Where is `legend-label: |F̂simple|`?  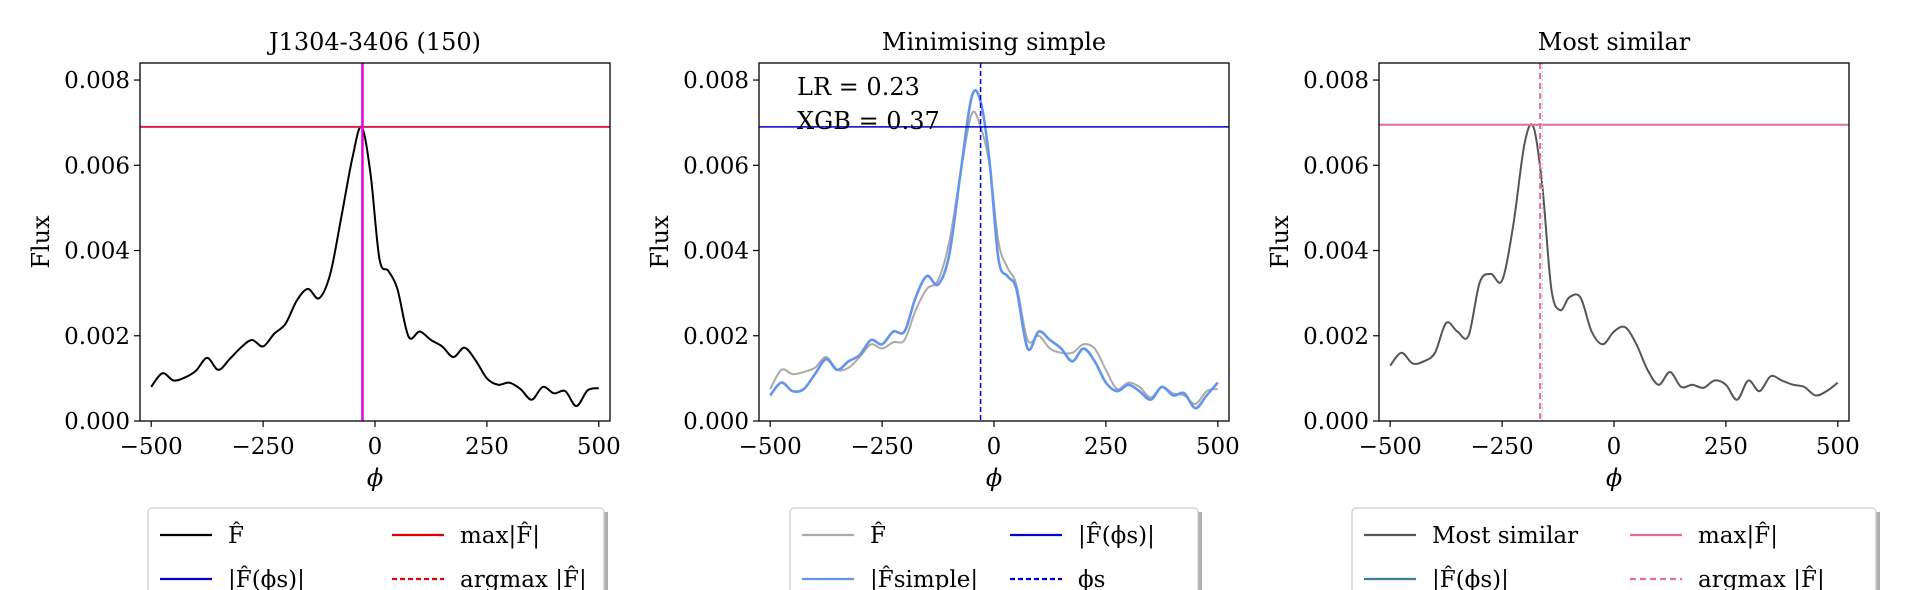
legend-label: |F̂simple| is located at coordinates (924, 578).